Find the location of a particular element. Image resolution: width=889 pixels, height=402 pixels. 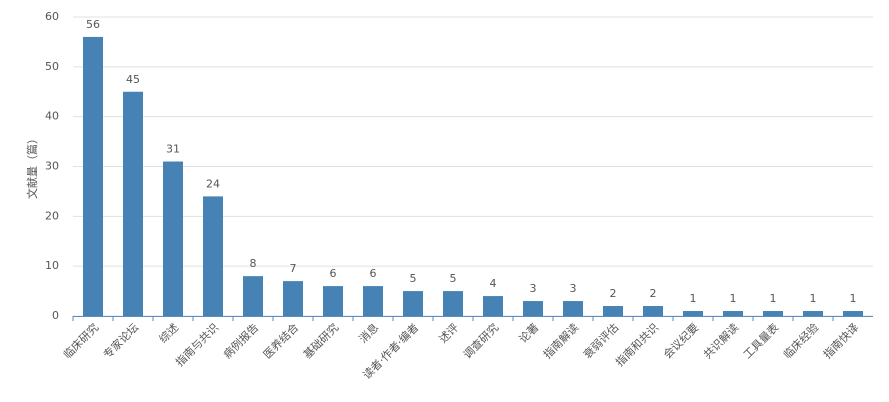

y-tick-label: 20 is located at coordinates (52, 215).